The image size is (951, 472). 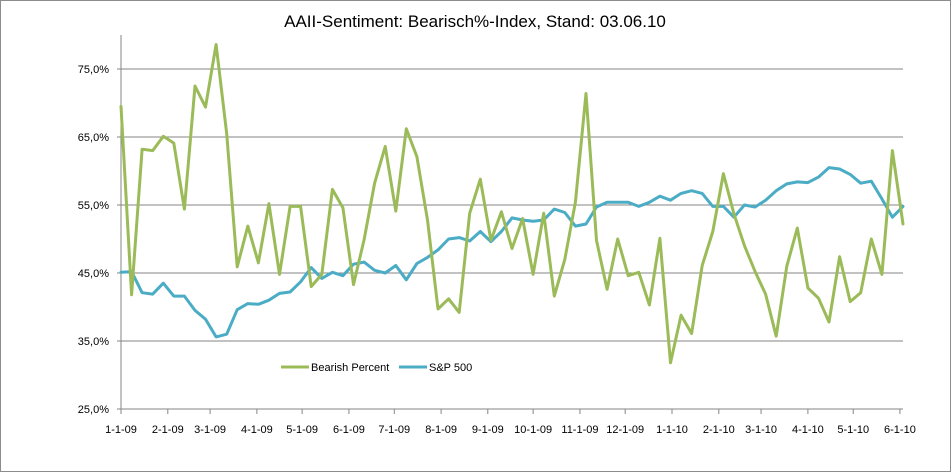 What do you see at coordinates (761, 430) in the screenshot?
I see `x-tick-label: 3-1-10` at bounding box center [761, 430].